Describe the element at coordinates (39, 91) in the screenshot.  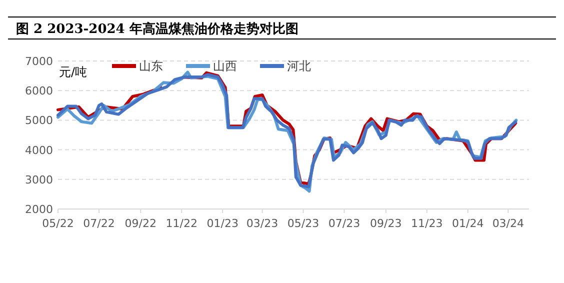
I see `y-tick-label: 6000` at that location.